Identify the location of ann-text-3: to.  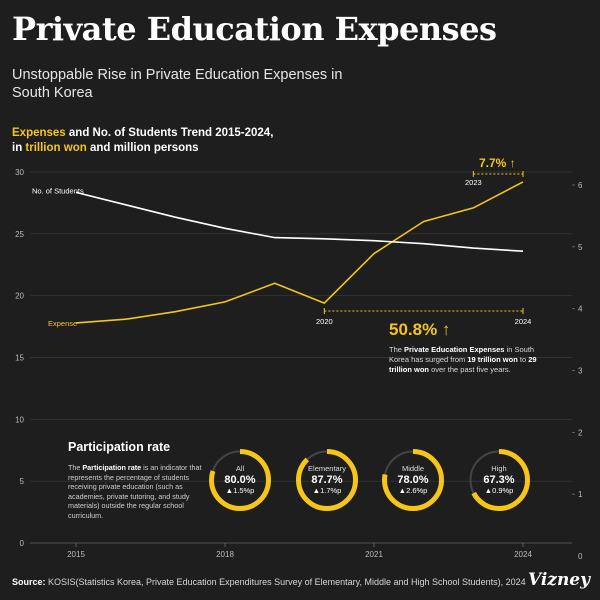
(523, 359).